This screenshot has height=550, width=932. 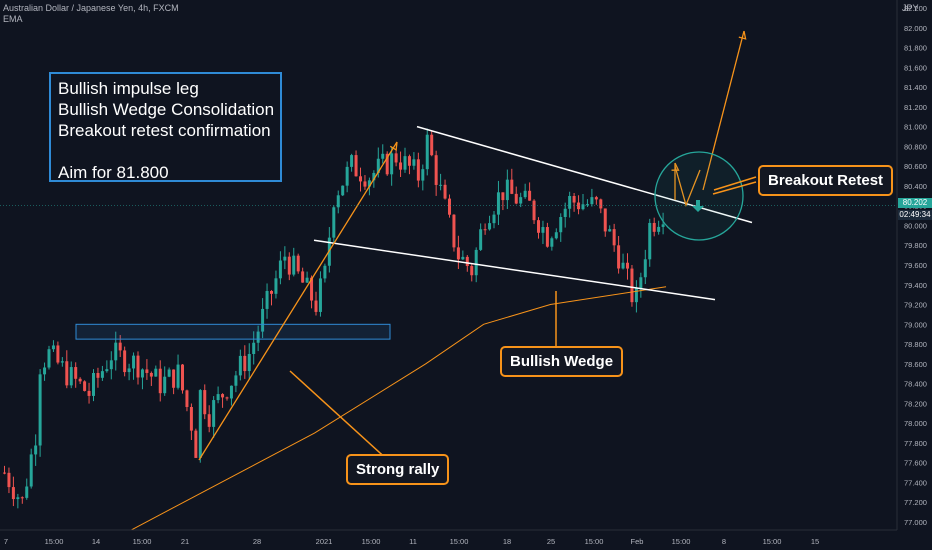 What do you see at coordinates (910, 8) in the screenshot?
I see `currency-label: JPY` at bounding box center [910, 8].